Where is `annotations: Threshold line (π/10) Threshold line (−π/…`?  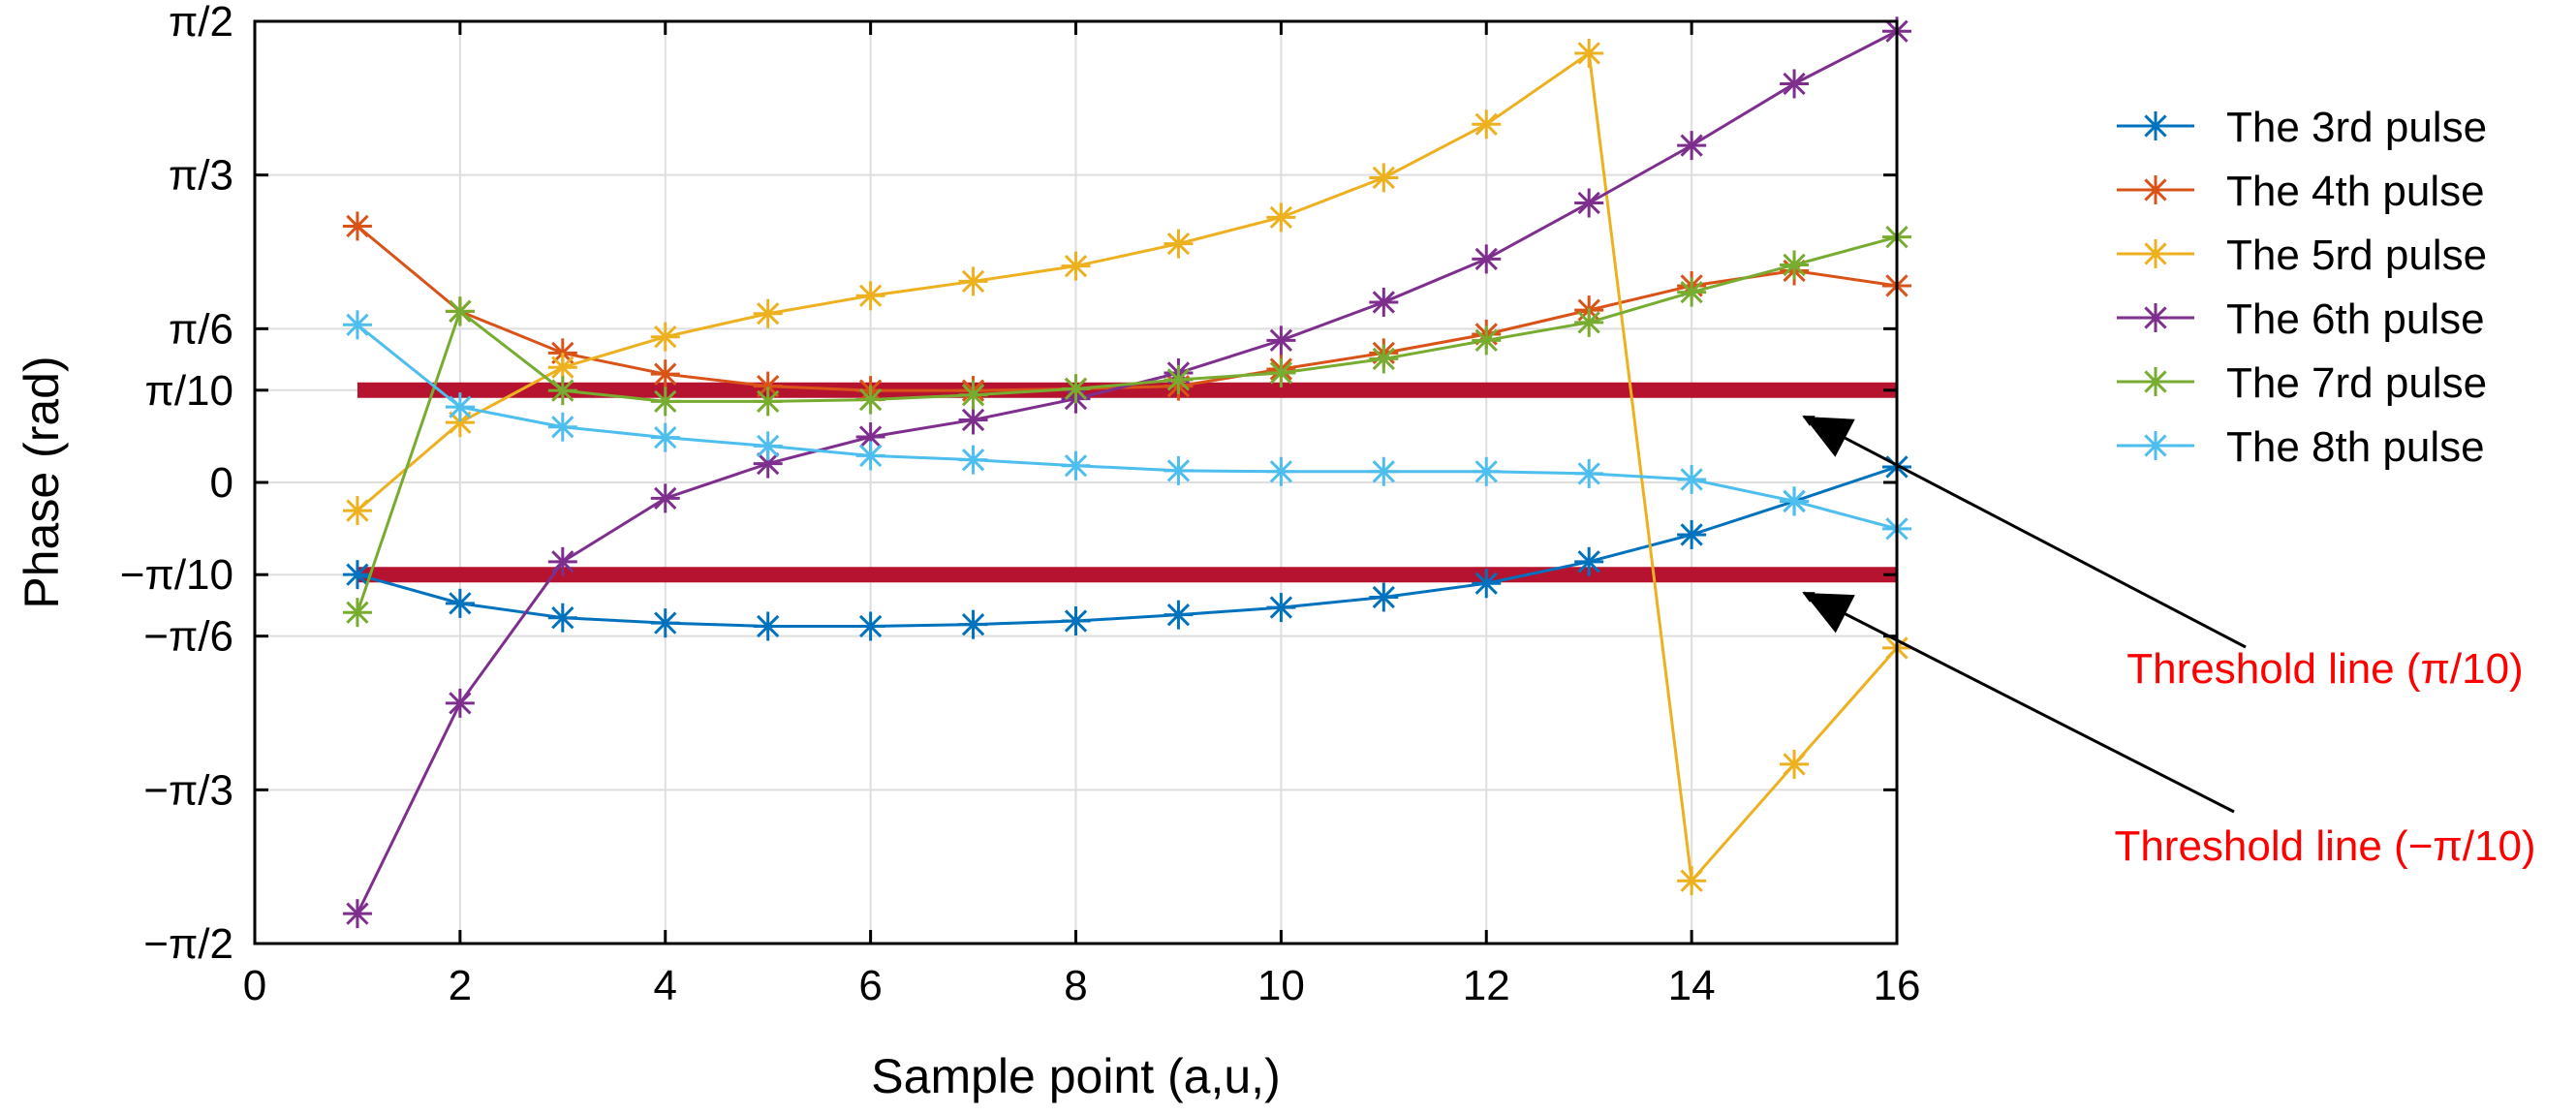 annotations: Threshold line (π/10) Threshold line (−π/… is located at coordinates (2169, 642).